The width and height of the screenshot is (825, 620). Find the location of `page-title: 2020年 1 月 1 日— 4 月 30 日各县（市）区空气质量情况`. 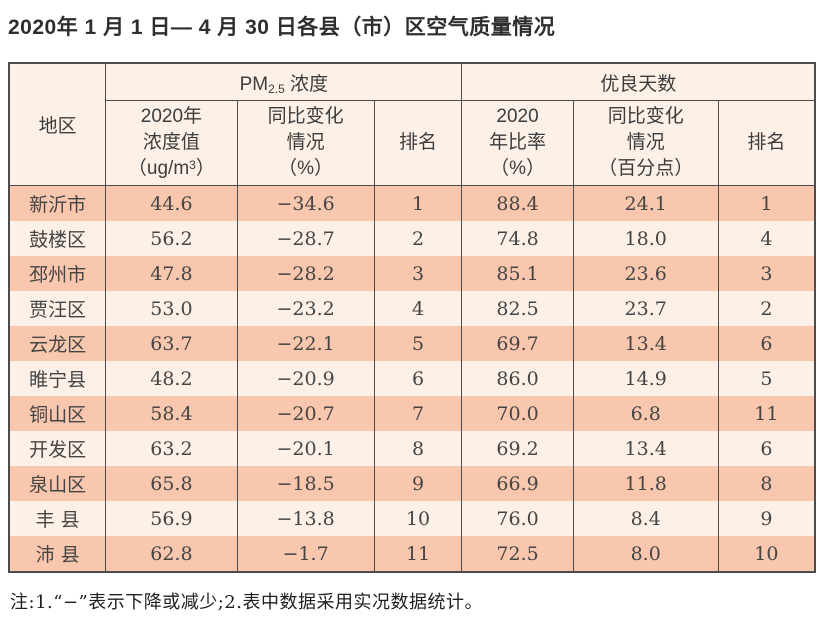

page-title: 2020年 1 月 1 日— 4 月 30 日各县（市）区空气质量情况 is located at coordinates (282, 27).